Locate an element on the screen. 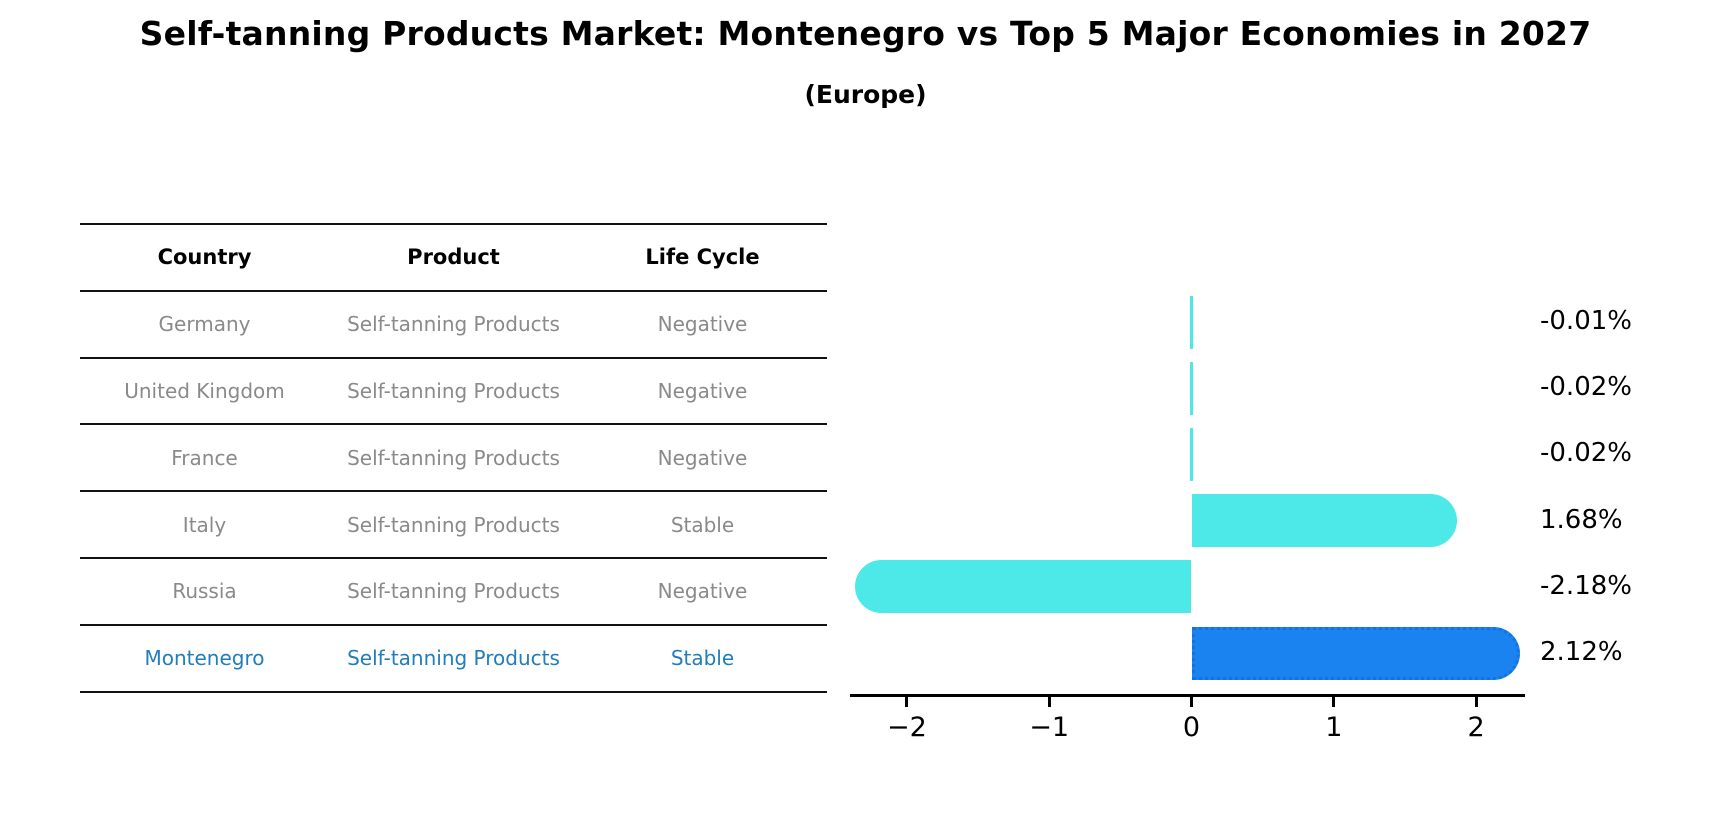 Image resolution: width=1731 pixels, height=823 pixels. table-cell-country: France is located at coordinates (204, 457).